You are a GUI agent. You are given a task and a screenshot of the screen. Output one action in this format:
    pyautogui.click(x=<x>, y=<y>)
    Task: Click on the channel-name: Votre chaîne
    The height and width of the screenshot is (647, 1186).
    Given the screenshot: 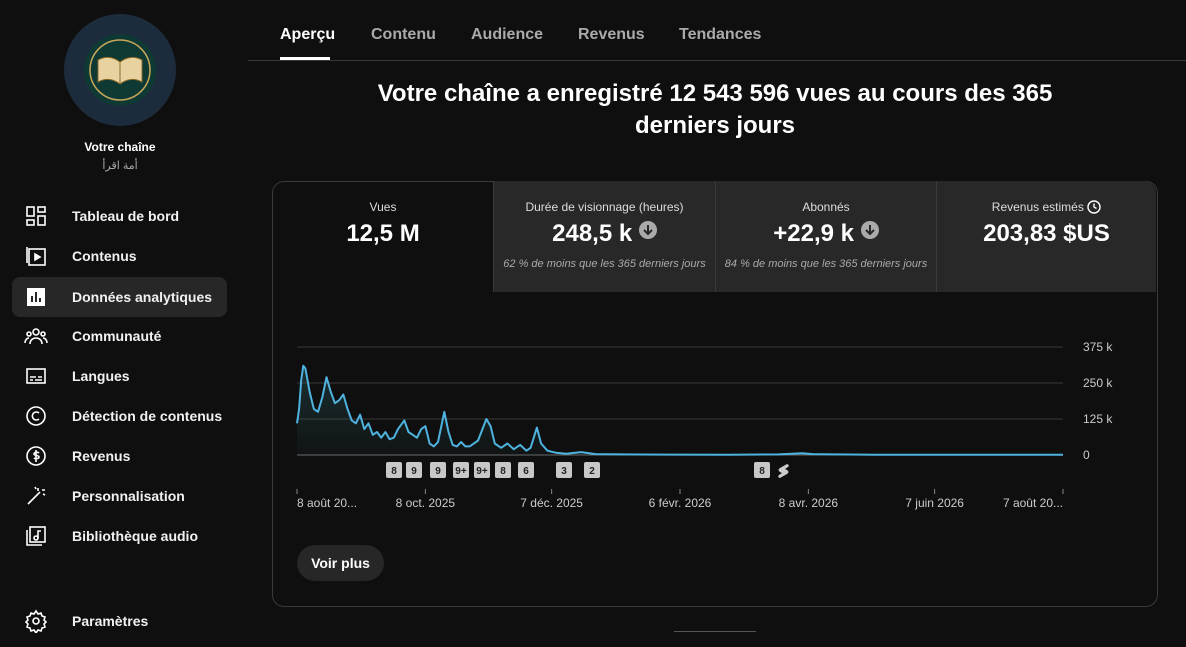 What is the action you would take?
    pyautogui.click(x=120, y=147)
    